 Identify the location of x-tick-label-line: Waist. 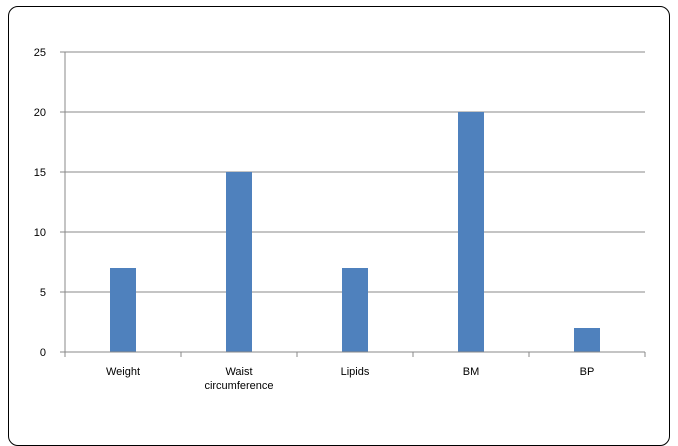
(238, 372).